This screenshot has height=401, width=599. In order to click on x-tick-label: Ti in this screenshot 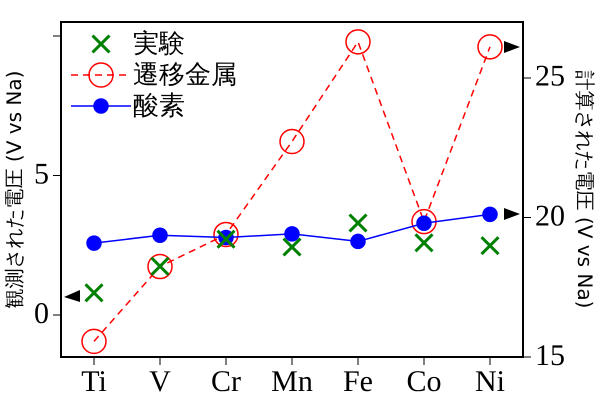, I will do `click(94, 381)`.